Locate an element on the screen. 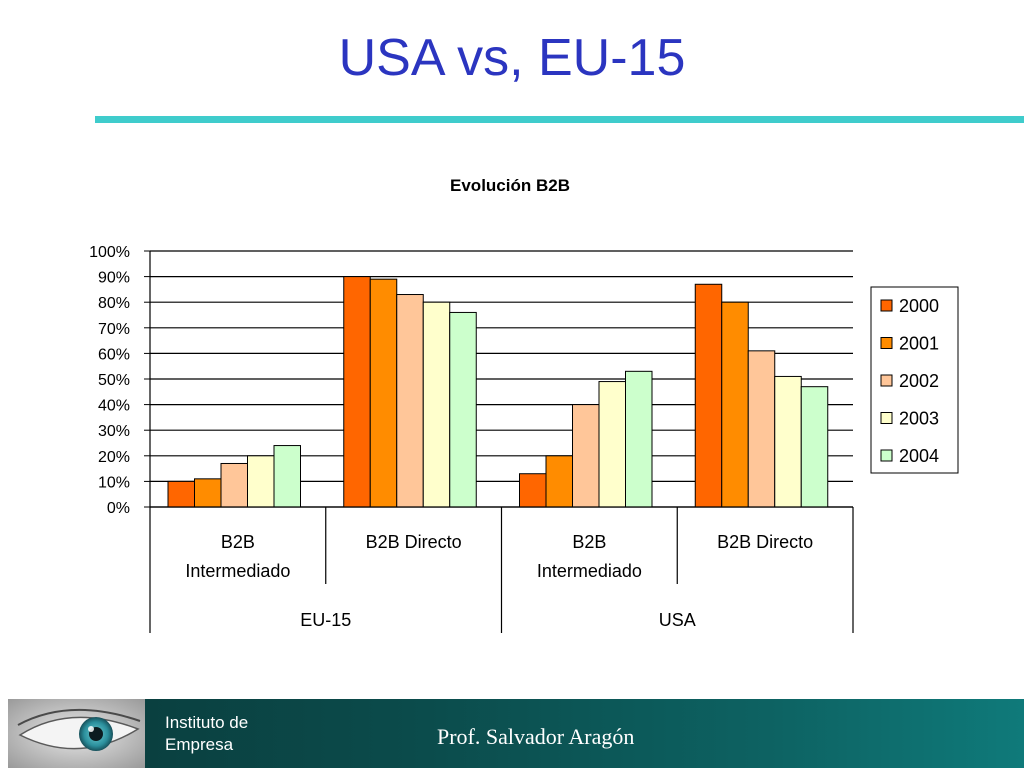 The height and width of the screenshot is (768, 1024). author-name: Prof. Salvador Aragón is located at coordinates (536, 736).